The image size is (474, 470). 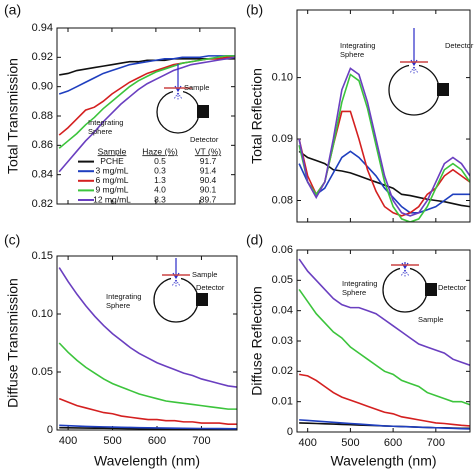 I want to click on legend-vt: 91.4, so click(x=208, y=170).